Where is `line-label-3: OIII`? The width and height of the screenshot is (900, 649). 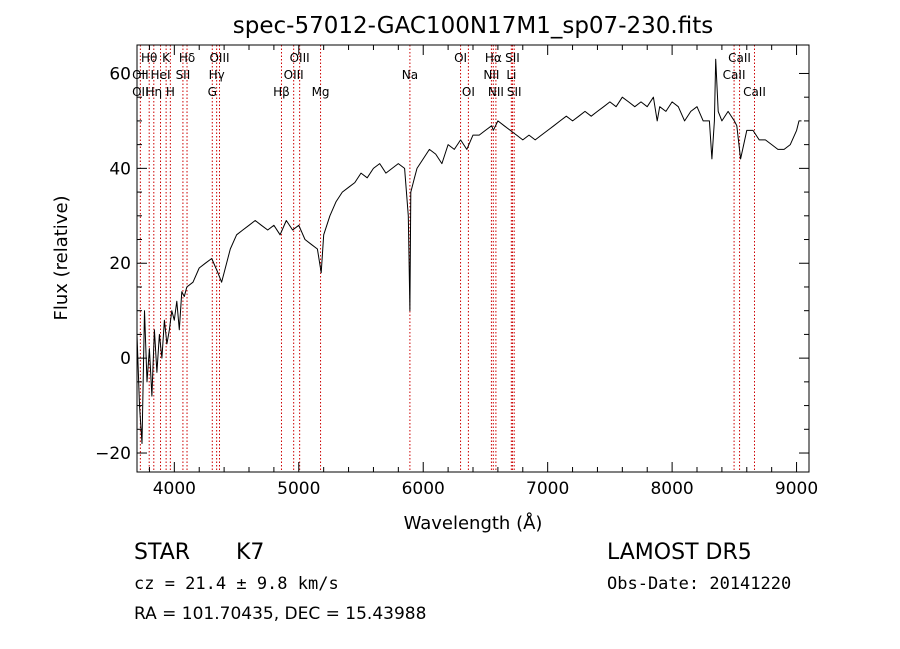 line-label-3: OIII is located at coordinates (219, 58).